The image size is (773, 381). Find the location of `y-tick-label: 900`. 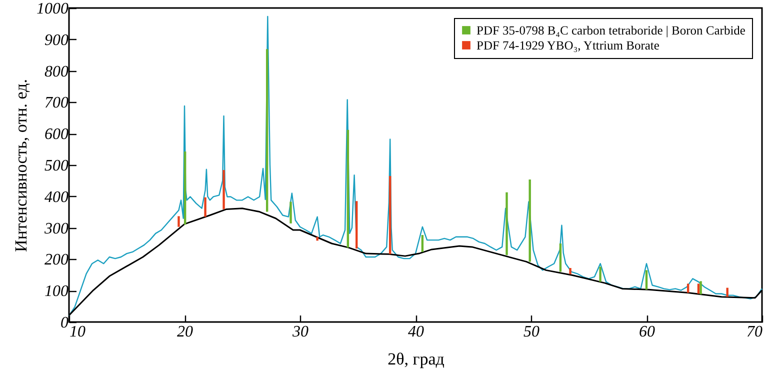

y-tick-label: 900 is located at coordinates (56, 40).